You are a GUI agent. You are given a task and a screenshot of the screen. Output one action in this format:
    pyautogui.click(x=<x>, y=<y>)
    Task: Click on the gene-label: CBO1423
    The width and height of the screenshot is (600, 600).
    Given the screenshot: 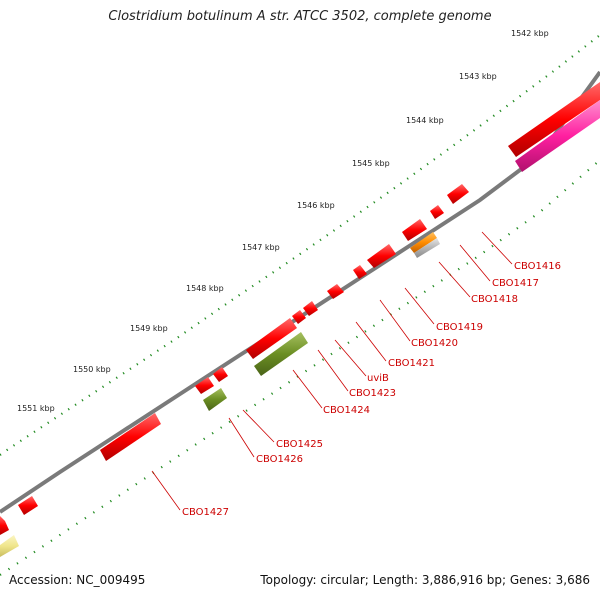 What is the action you would take?
    pyautogui.click(x=372, y=393)
    